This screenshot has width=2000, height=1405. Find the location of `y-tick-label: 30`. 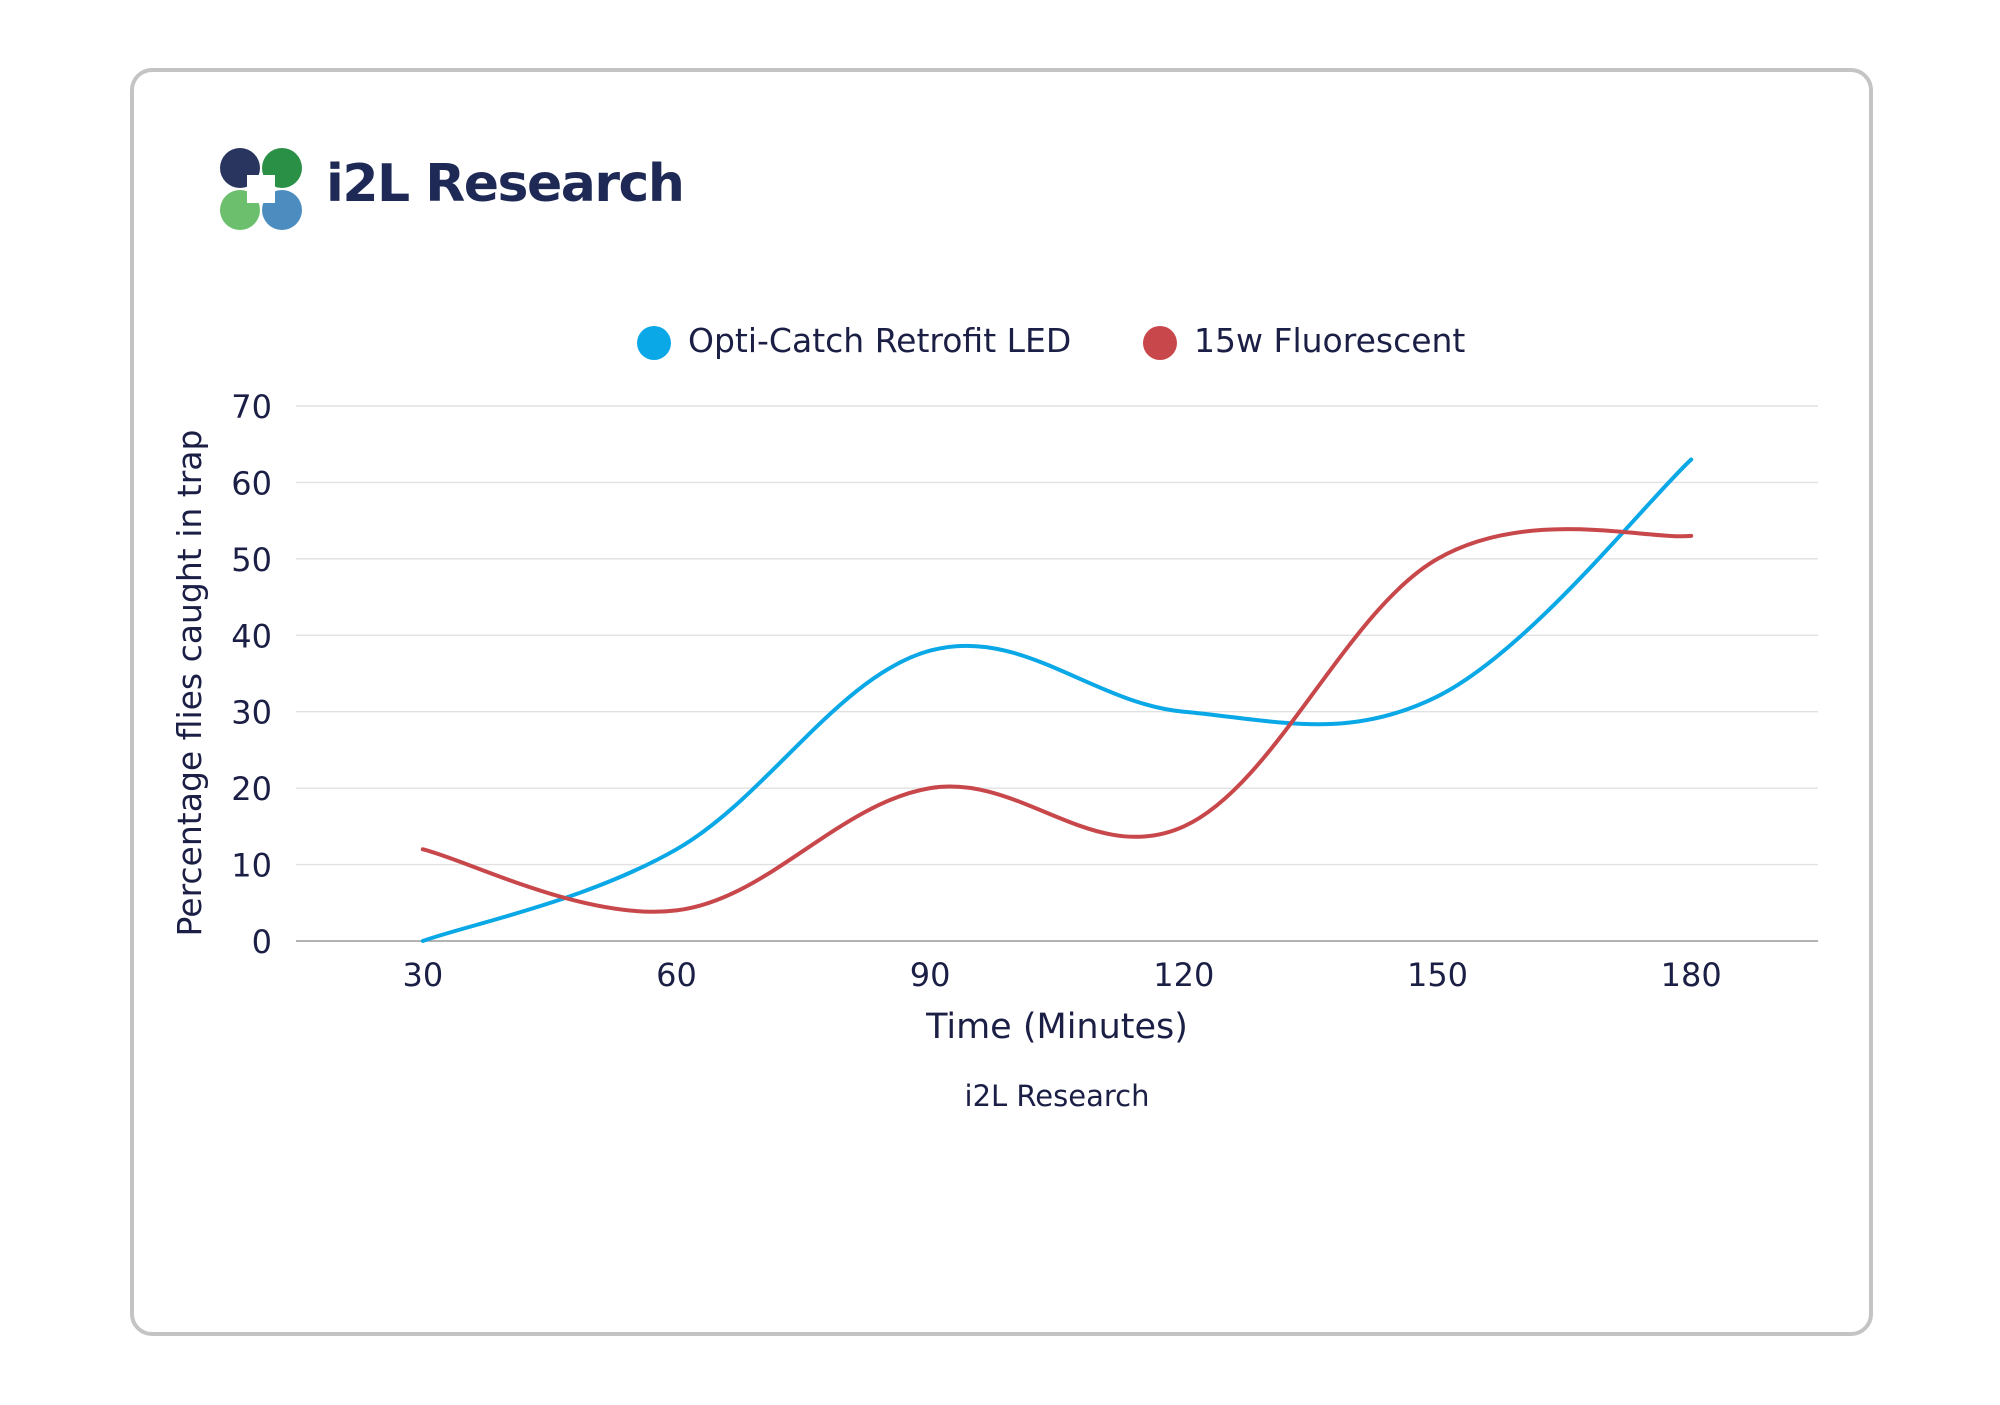

y-tick-label: 30 is located at coordinates (251, 713).